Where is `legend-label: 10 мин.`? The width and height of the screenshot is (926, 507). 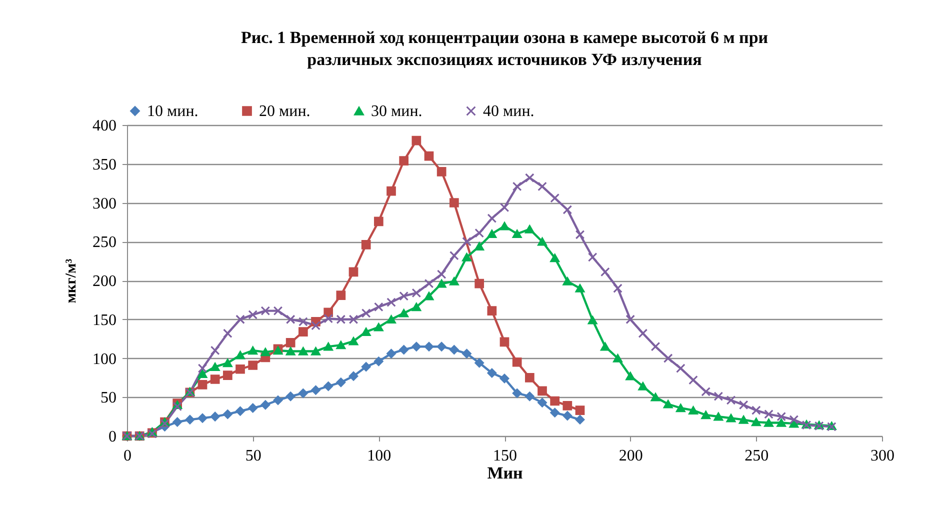
legend-label: 10 мин. is located at coordinates (172, 111).